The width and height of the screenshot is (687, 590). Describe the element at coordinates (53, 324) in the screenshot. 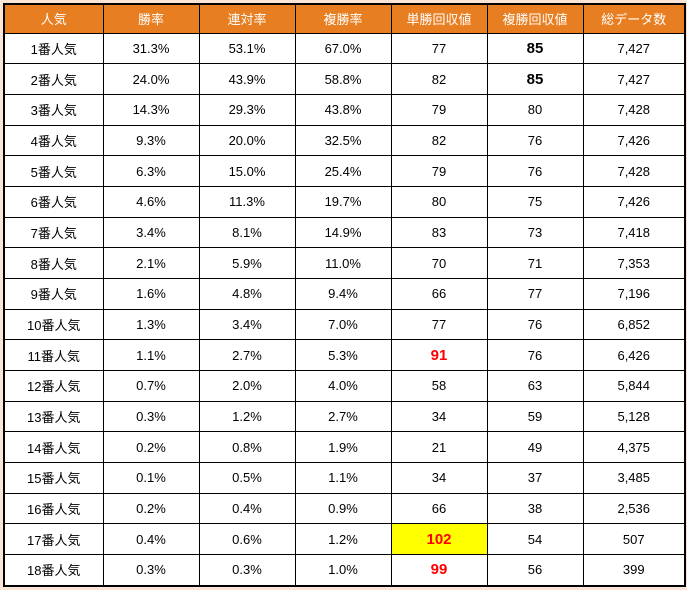

I see `row-label-cell: 10番人気` at that location.